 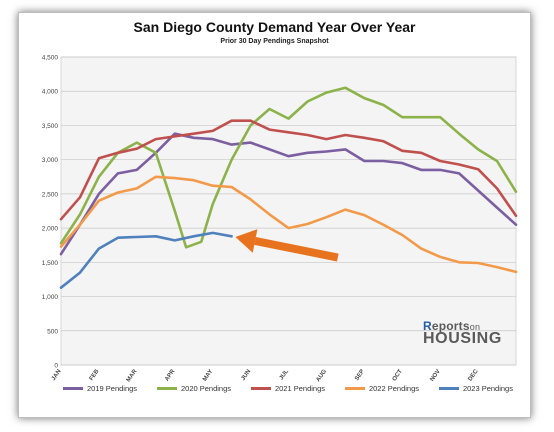 What do you see at coordinates (50, 58) in the screenshot?
I see `y-tick-label: 4,500` at bounding box center [50, 58].